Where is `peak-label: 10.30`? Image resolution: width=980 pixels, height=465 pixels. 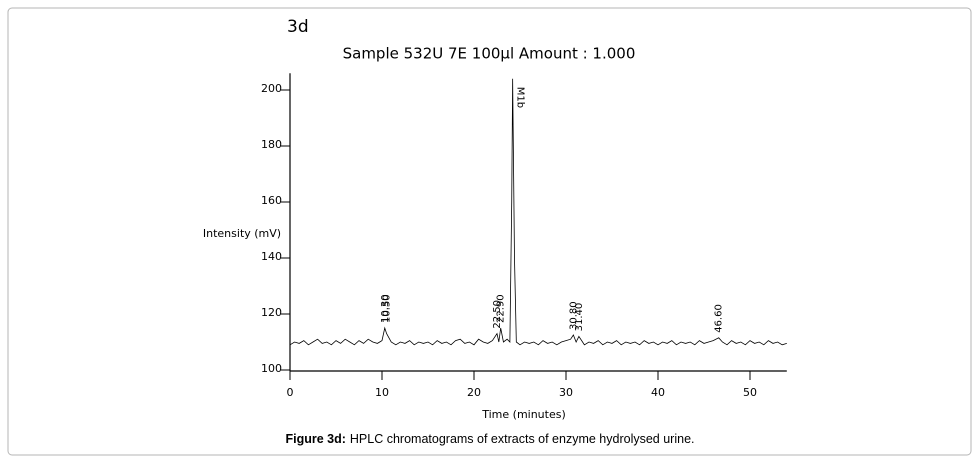 peak-label: 10.30 is located at coordinates (385, 308).